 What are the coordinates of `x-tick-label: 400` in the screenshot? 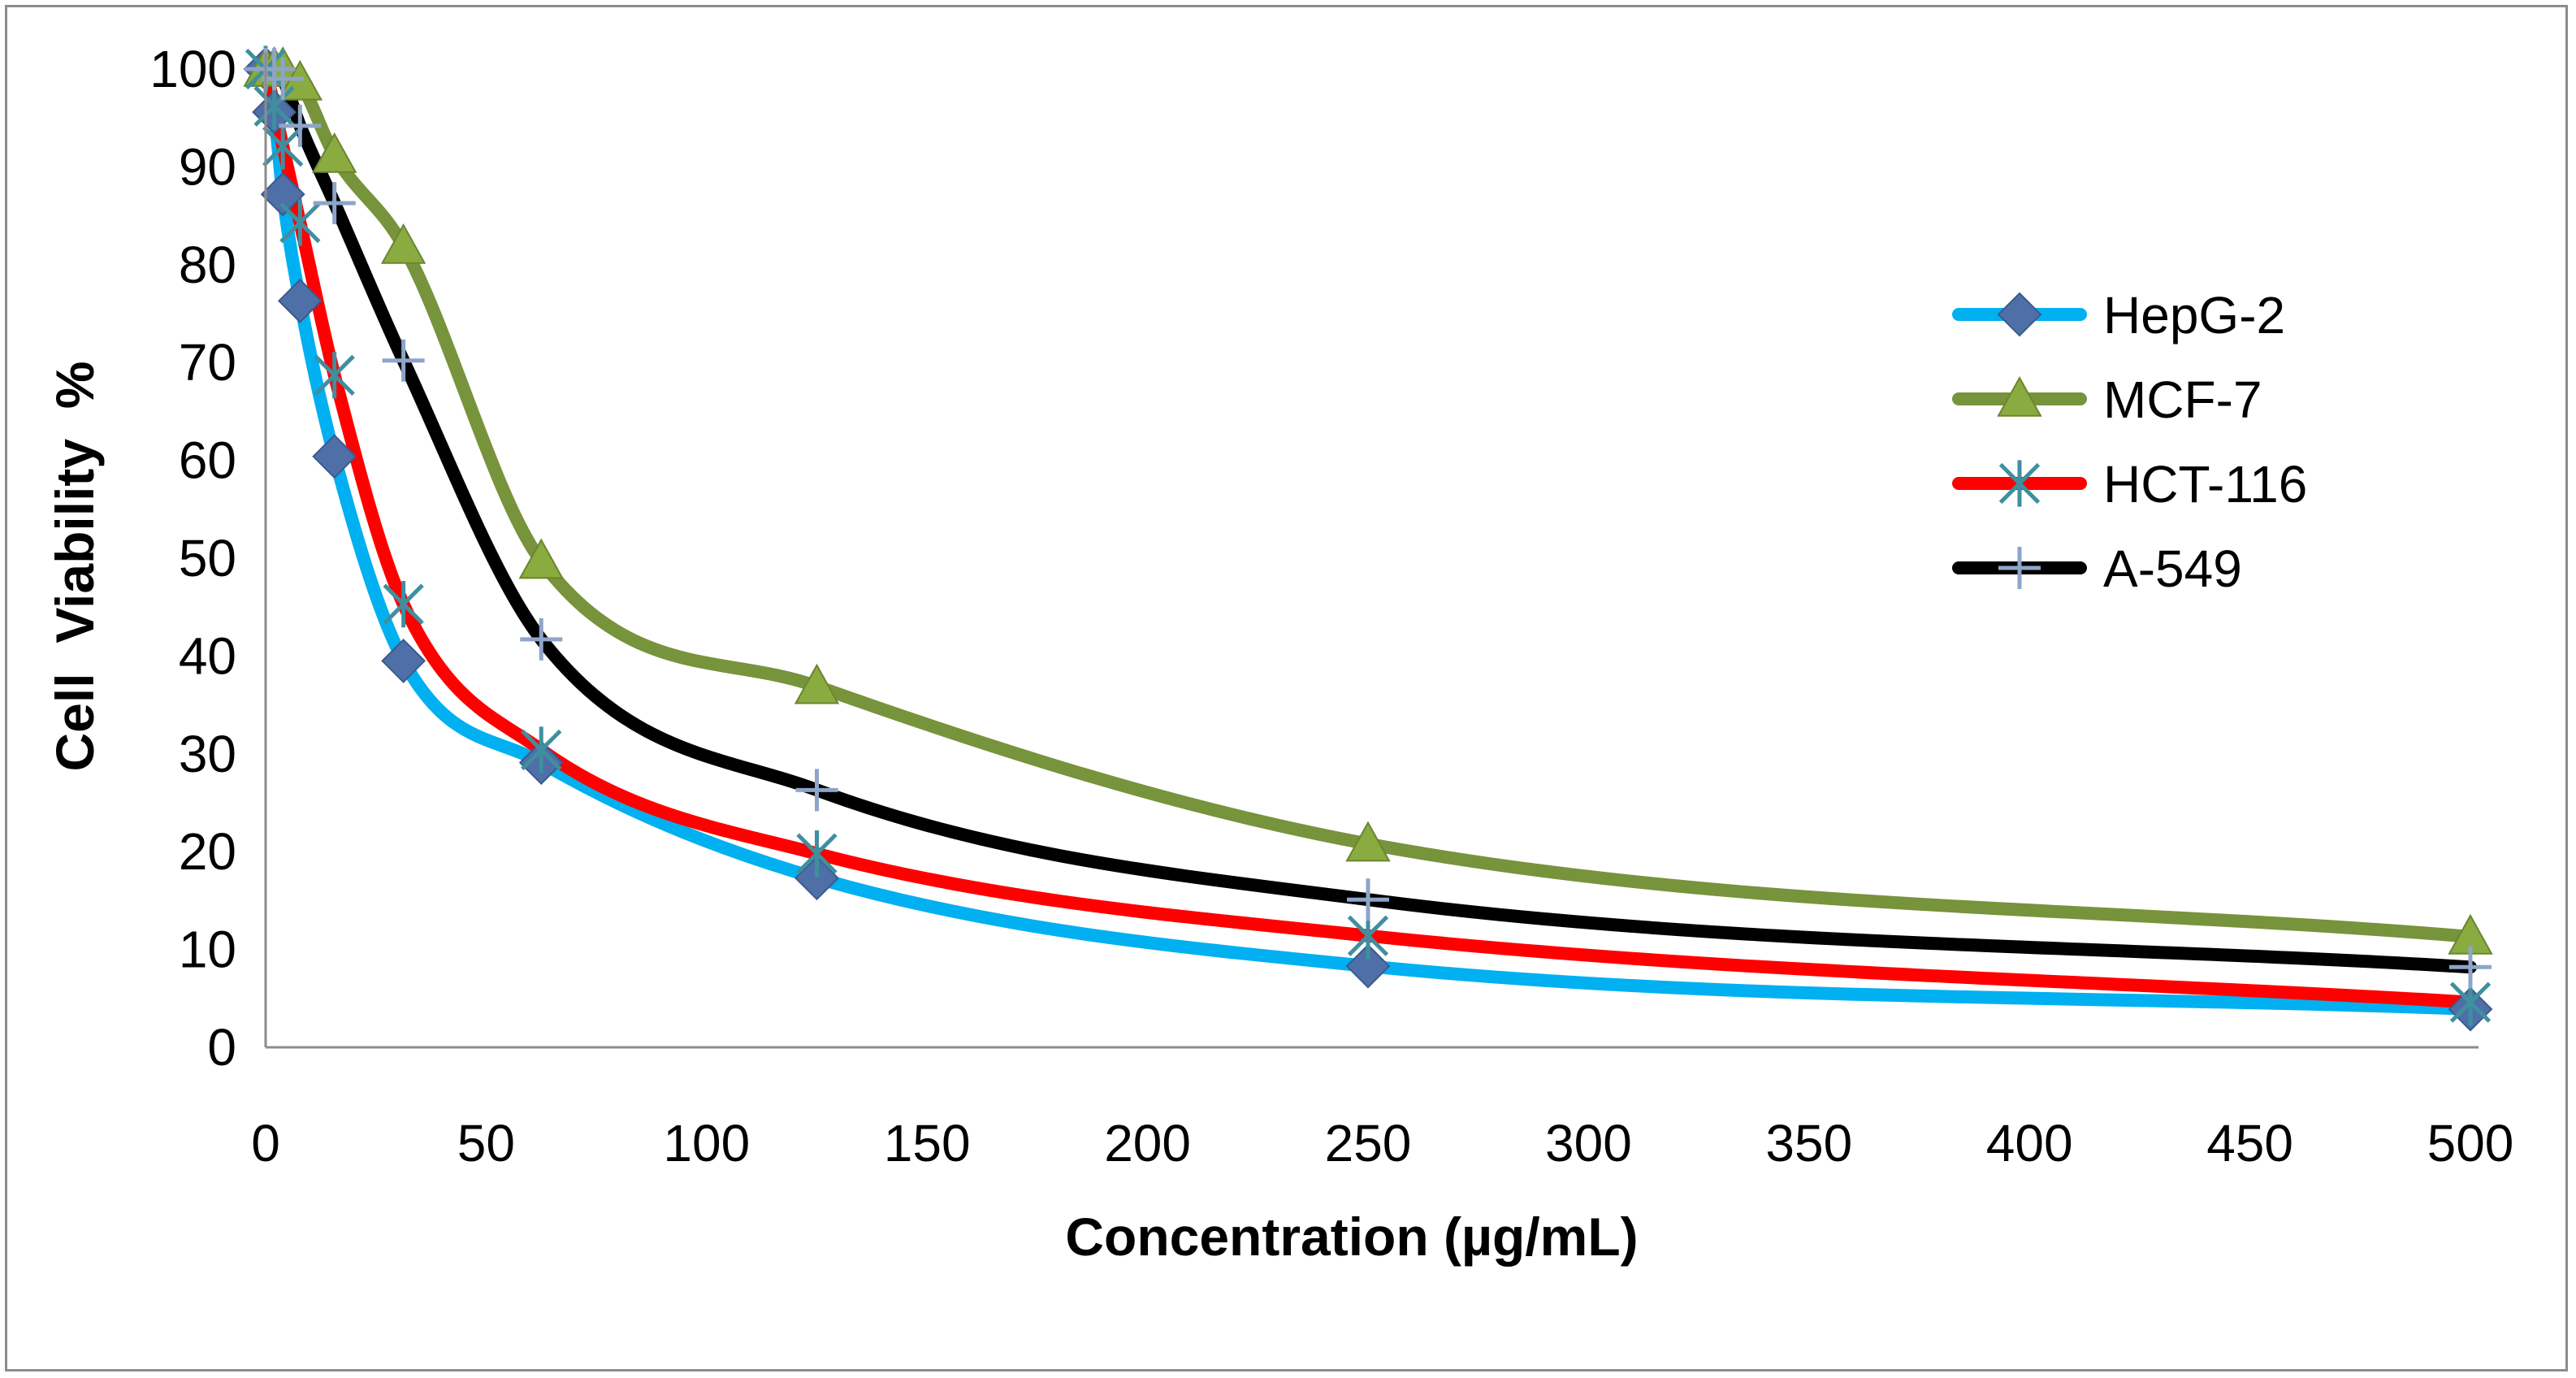 It's located at (2029, 1143).